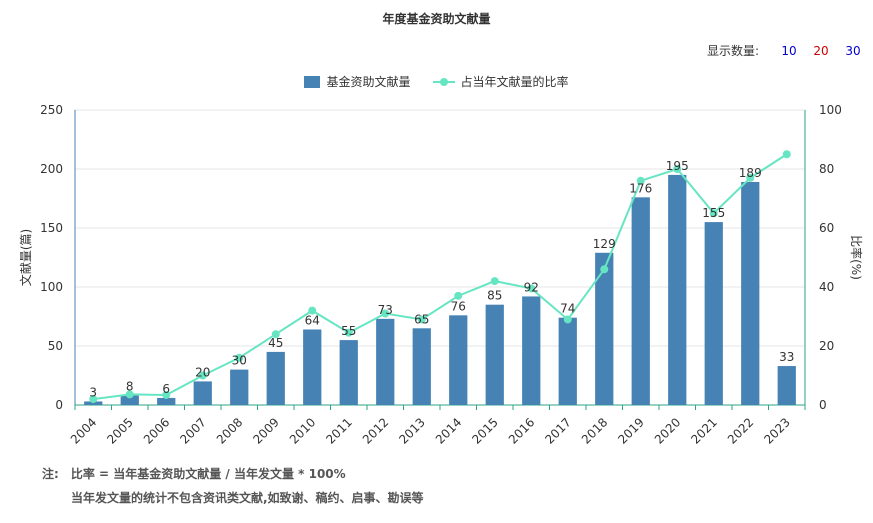 The width and height of the screenshot is (873, 523). What do you see at coordinates (494, 296) in the screenshot?
I see `bar-value-label: 85` at bounding box center [494, 296].